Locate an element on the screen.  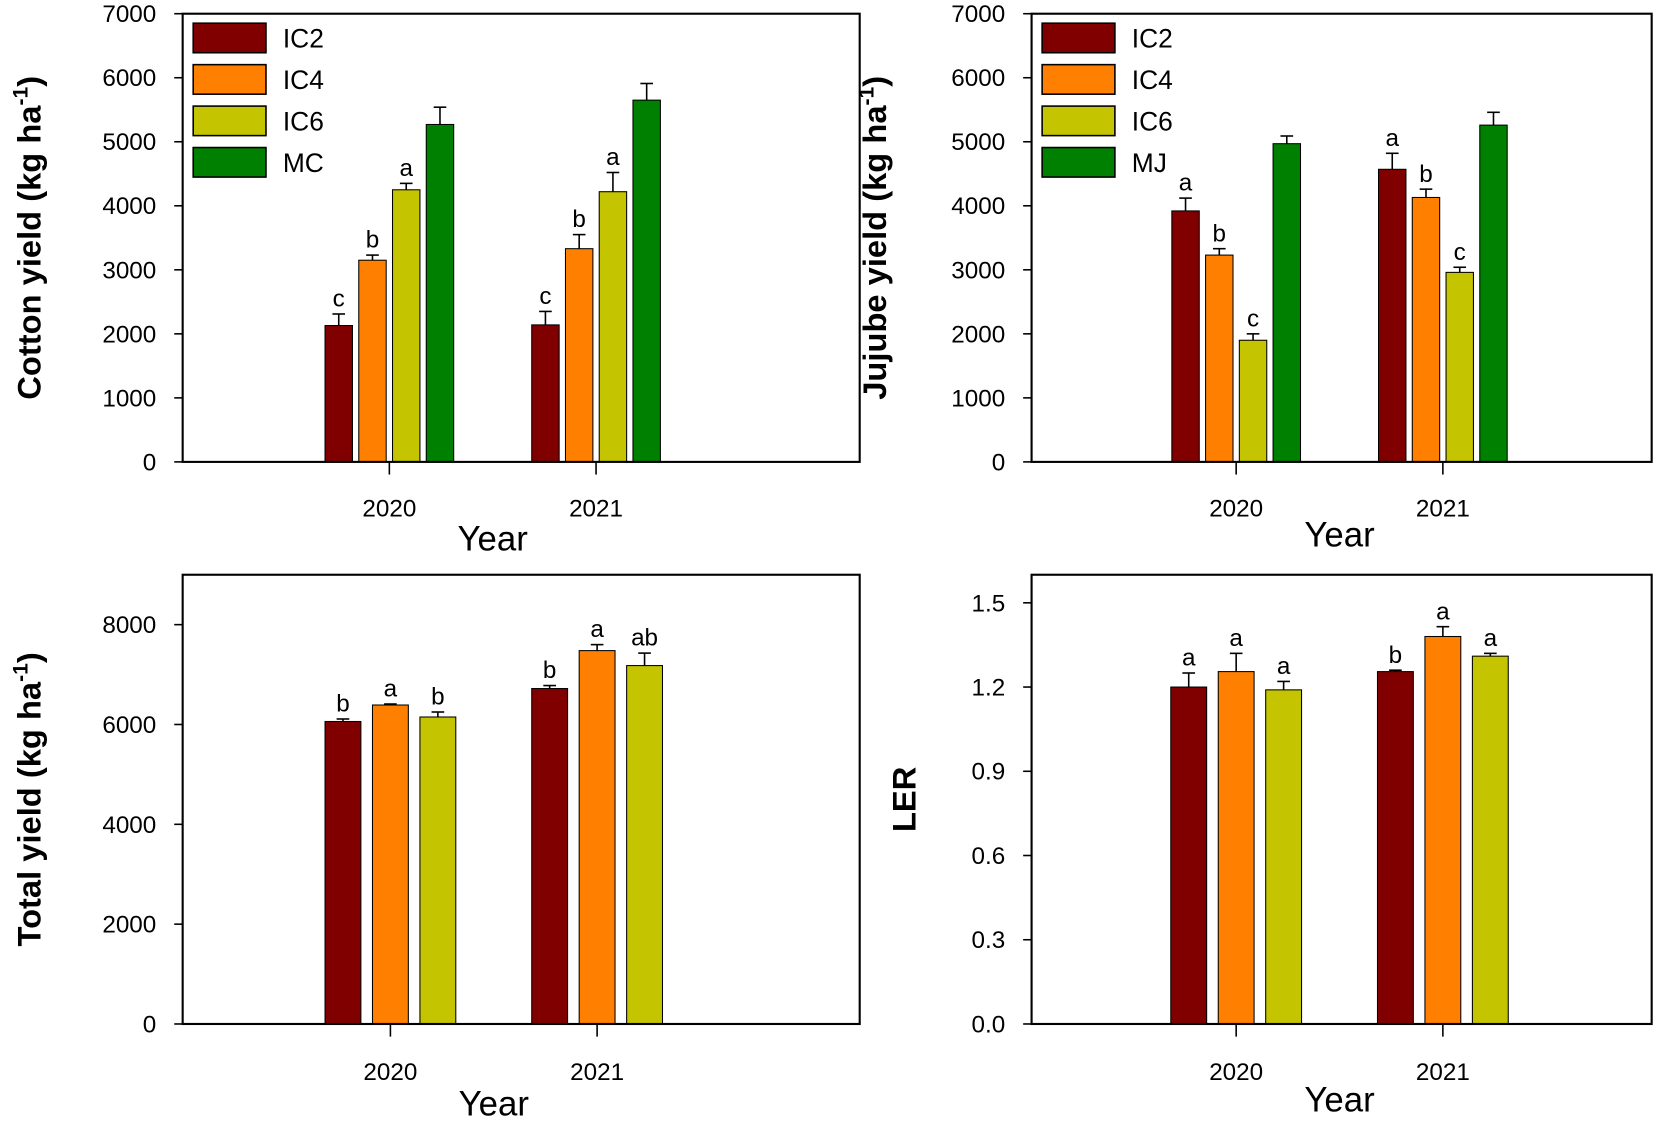
y-tick-label: 0.3 is located at coordinates (989, 940).